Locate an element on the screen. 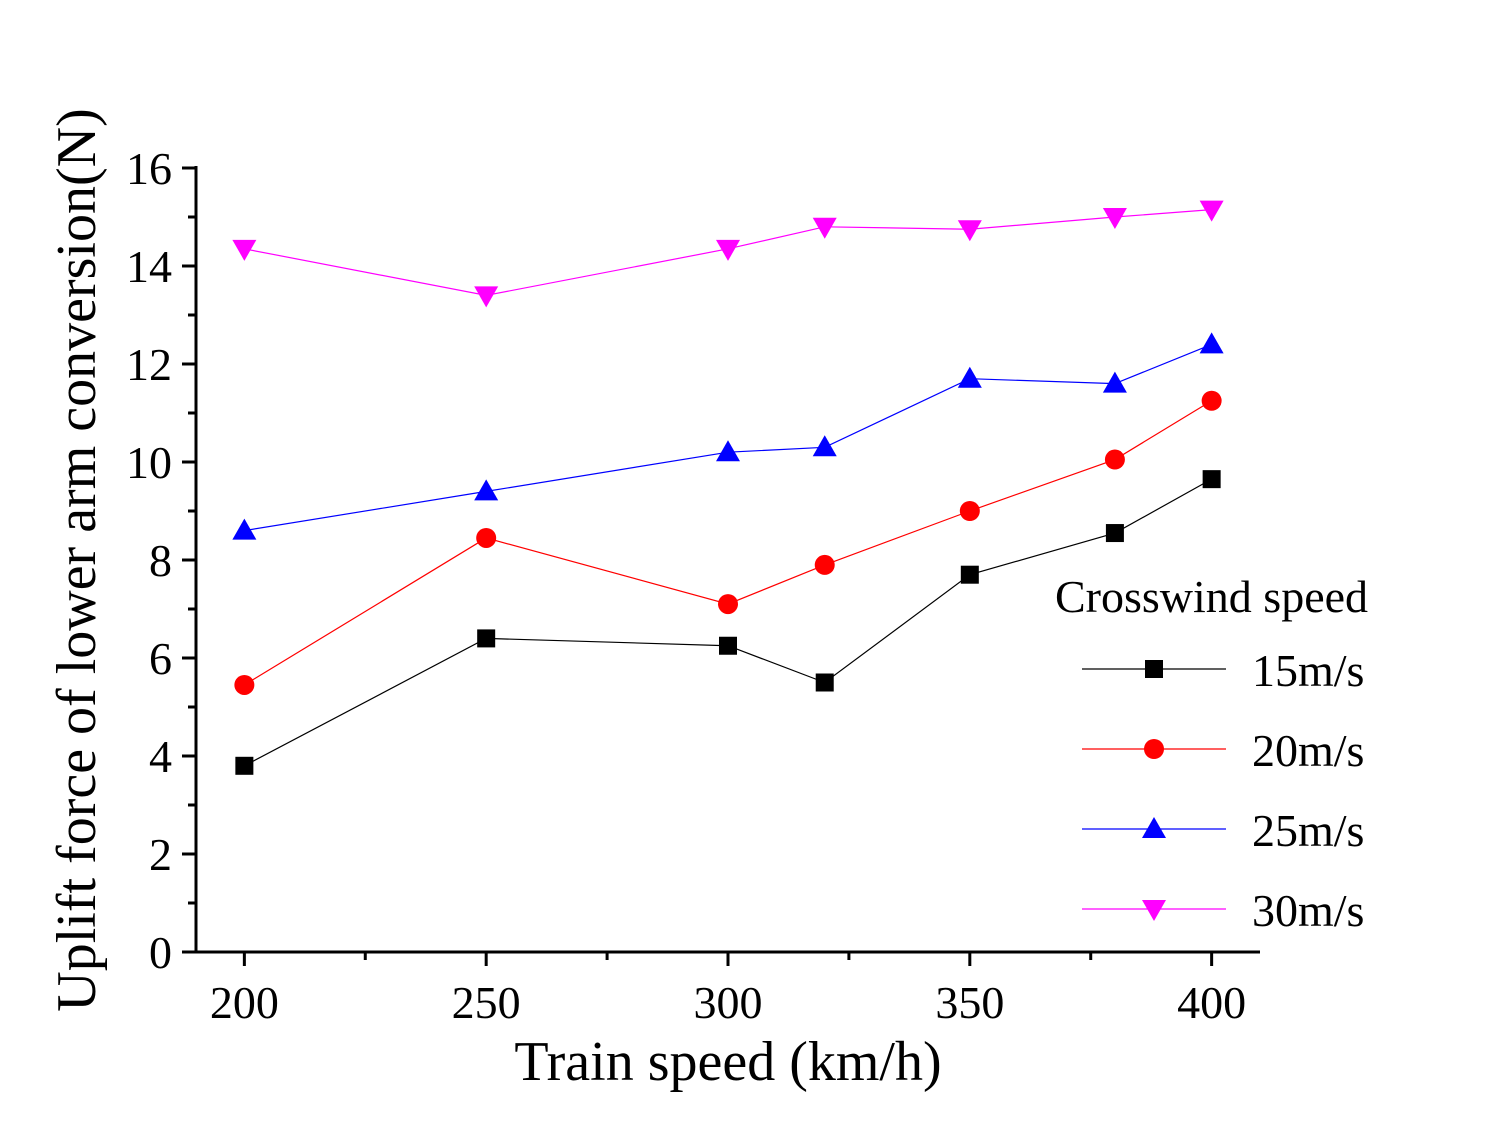 The image size is (1493, 1136). legend-marker-30ms is located at coordinates (1154, 910).